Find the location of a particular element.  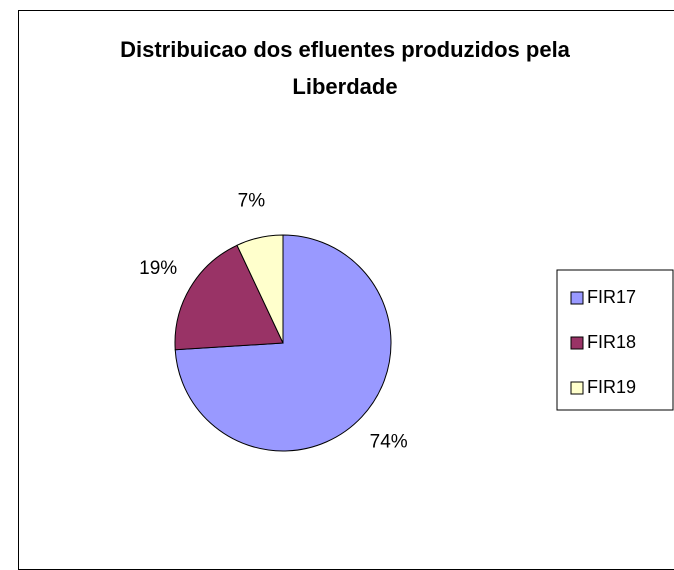

legend-label: FIR19 is located at coordinates (611, 387).